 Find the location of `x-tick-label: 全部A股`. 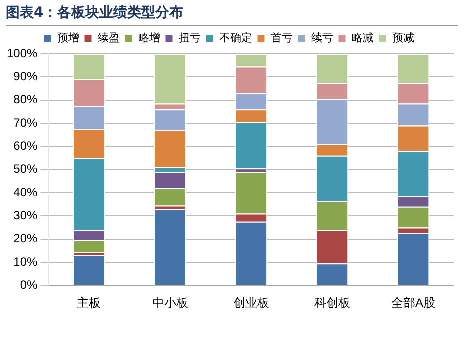

x-tick-label: 全部A股 is located at coordinates (413, 303).